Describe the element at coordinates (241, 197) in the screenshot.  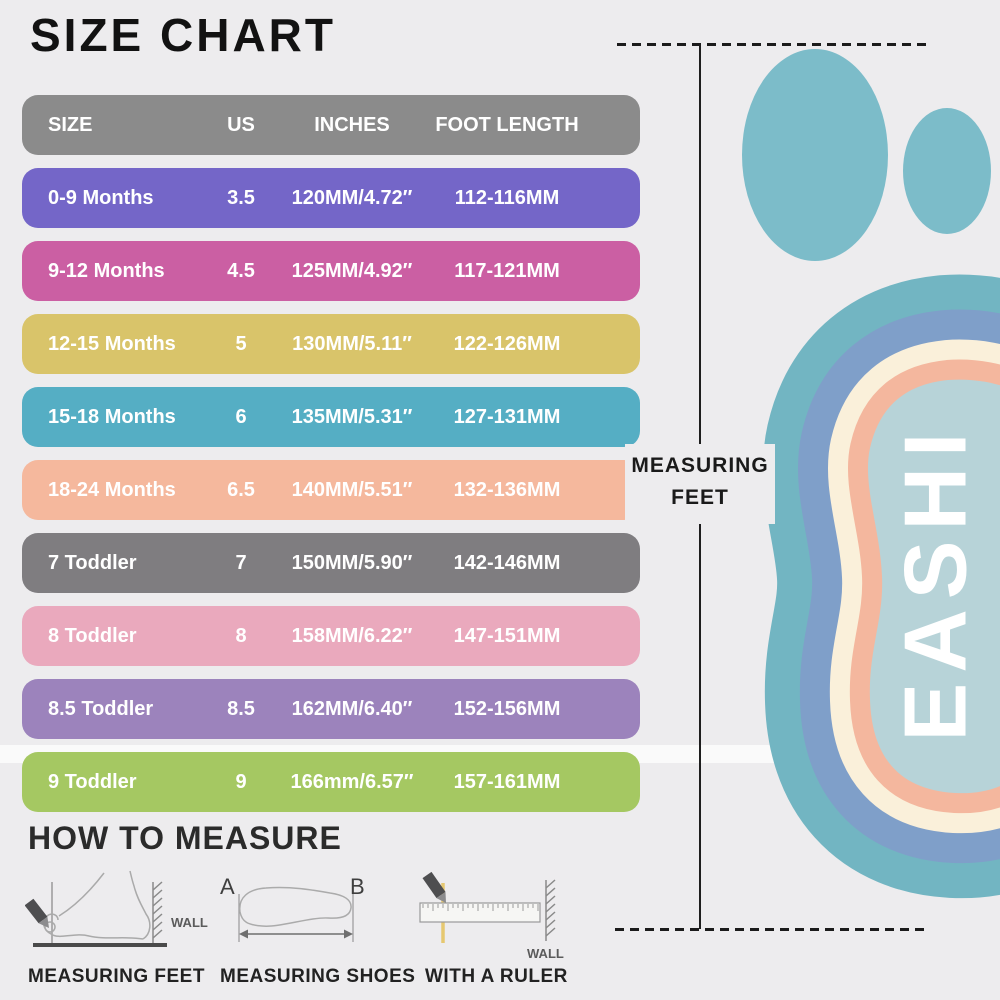
I see `cell-us: 3.5` at that location.